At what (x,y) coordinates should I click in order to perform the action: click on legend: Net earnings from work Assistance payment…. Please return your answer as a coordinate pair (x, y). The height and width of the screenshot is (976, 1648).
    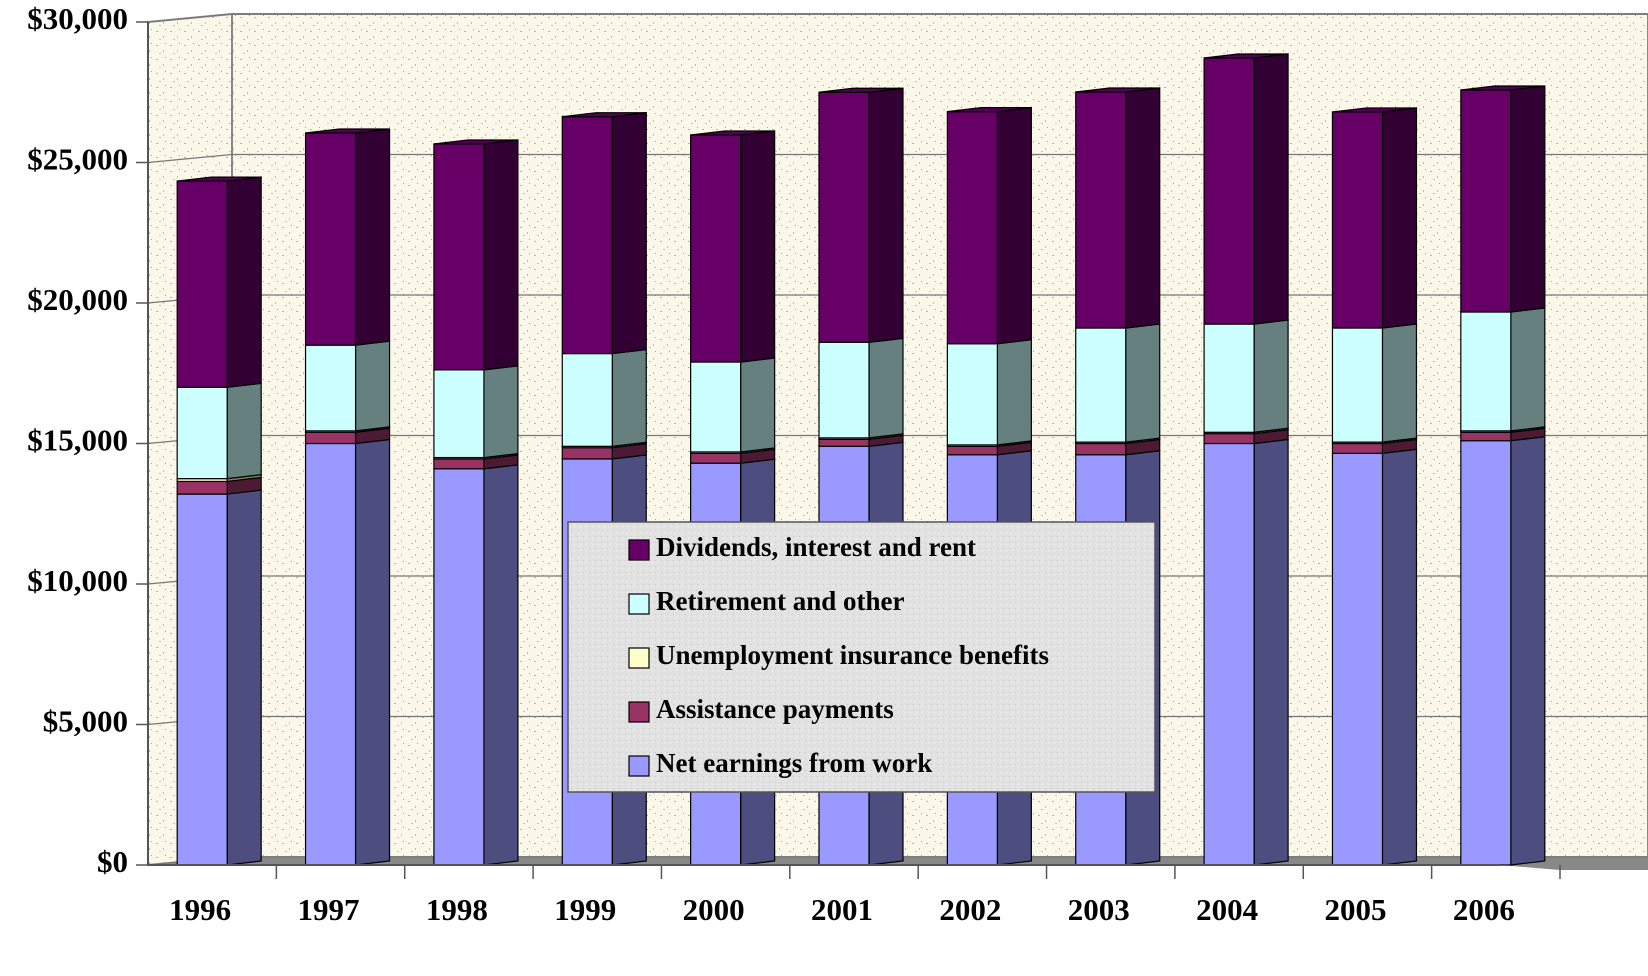
    Looking at the image, I should click on (861, 657).